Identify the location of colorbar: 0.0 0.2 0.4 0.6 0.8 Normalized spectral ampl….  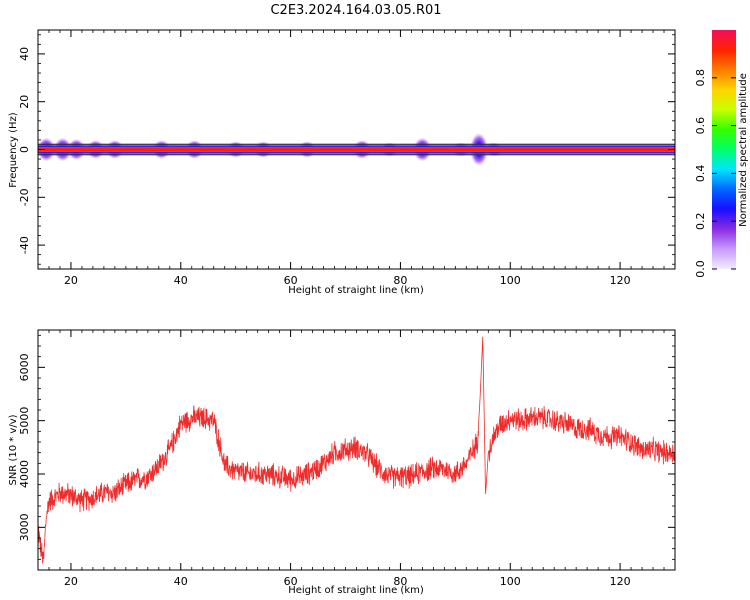
(721, 154).